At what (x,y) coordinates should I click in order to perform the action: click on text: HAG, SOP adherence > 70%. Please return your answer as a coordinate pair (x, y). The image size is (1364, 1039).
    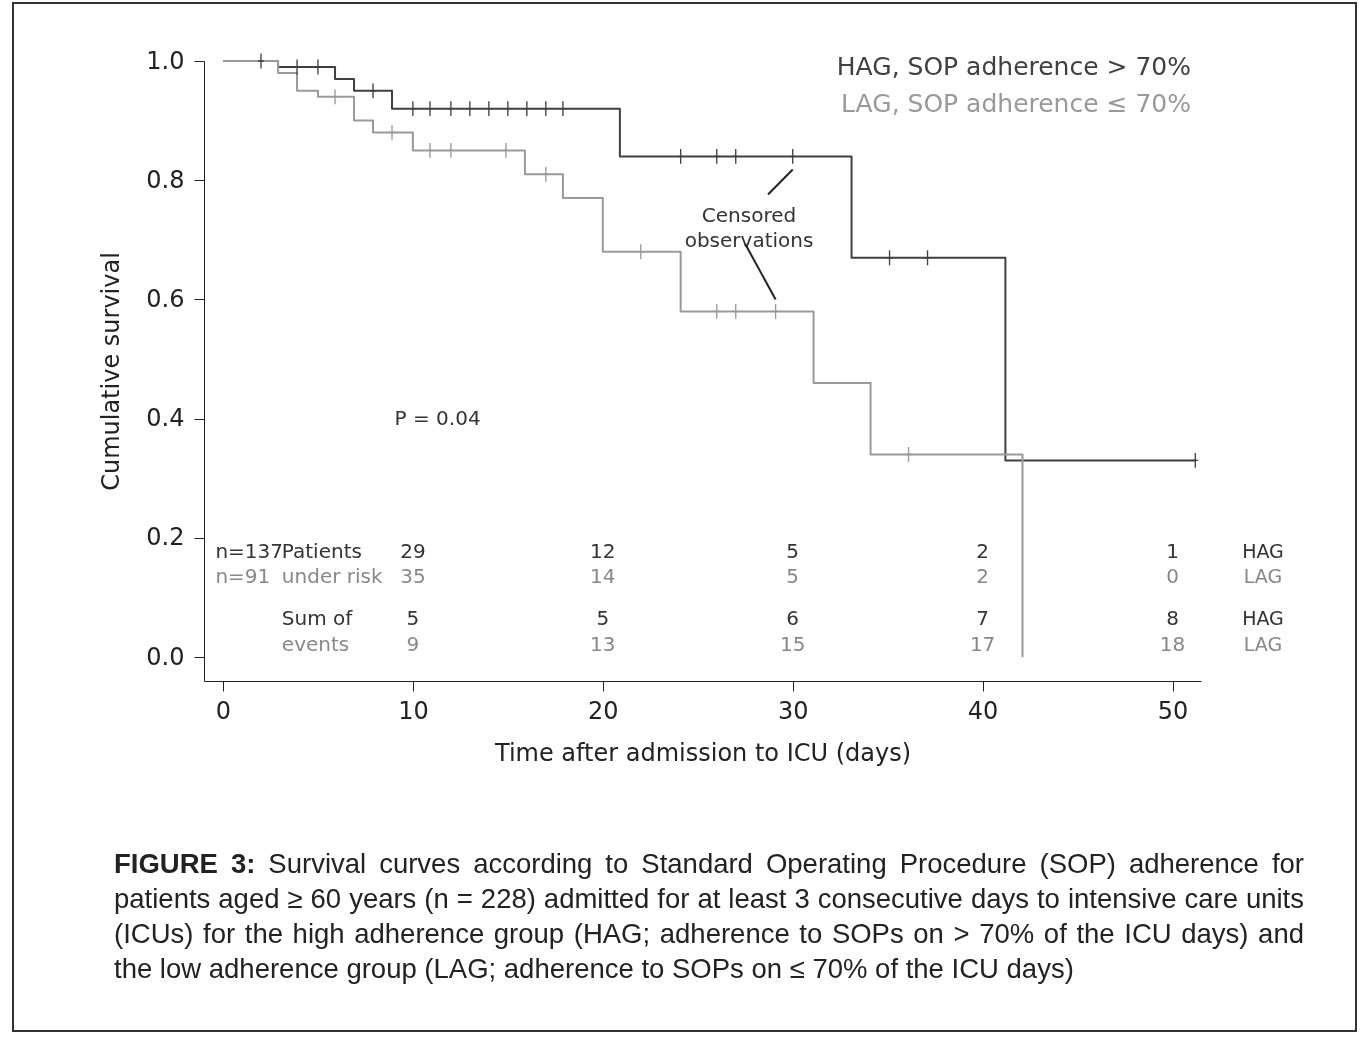
    Looking at the image, I should click on (1013, 66).